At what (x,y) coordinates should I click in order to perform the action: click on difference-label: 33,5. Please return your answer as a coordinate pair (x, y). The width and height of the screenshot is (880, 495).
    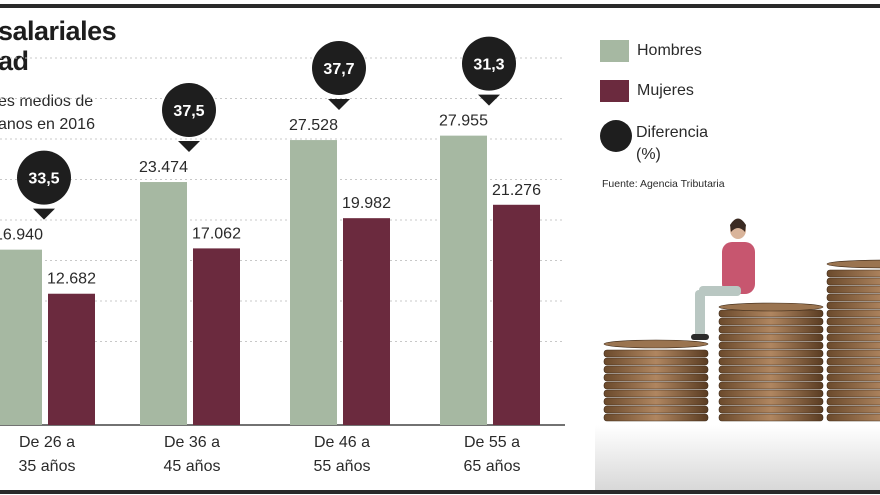
    Looking at the image, I should click on (43, 179).